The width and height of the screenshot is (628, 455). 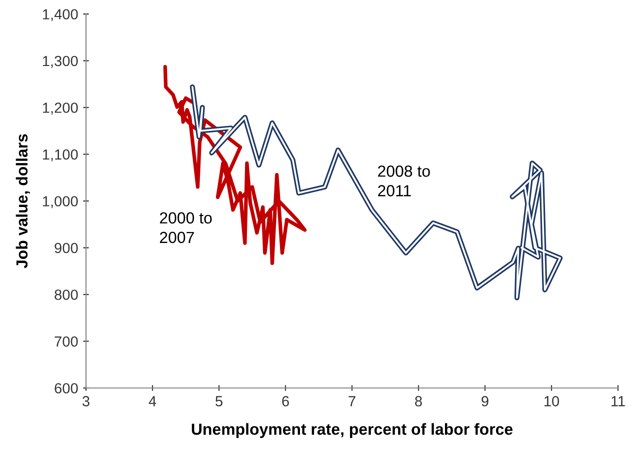 What do you see at coordinates (60, 202) in the screenshot?
I see `y-tick-label: 1,000` at bounding box center [60, 202].